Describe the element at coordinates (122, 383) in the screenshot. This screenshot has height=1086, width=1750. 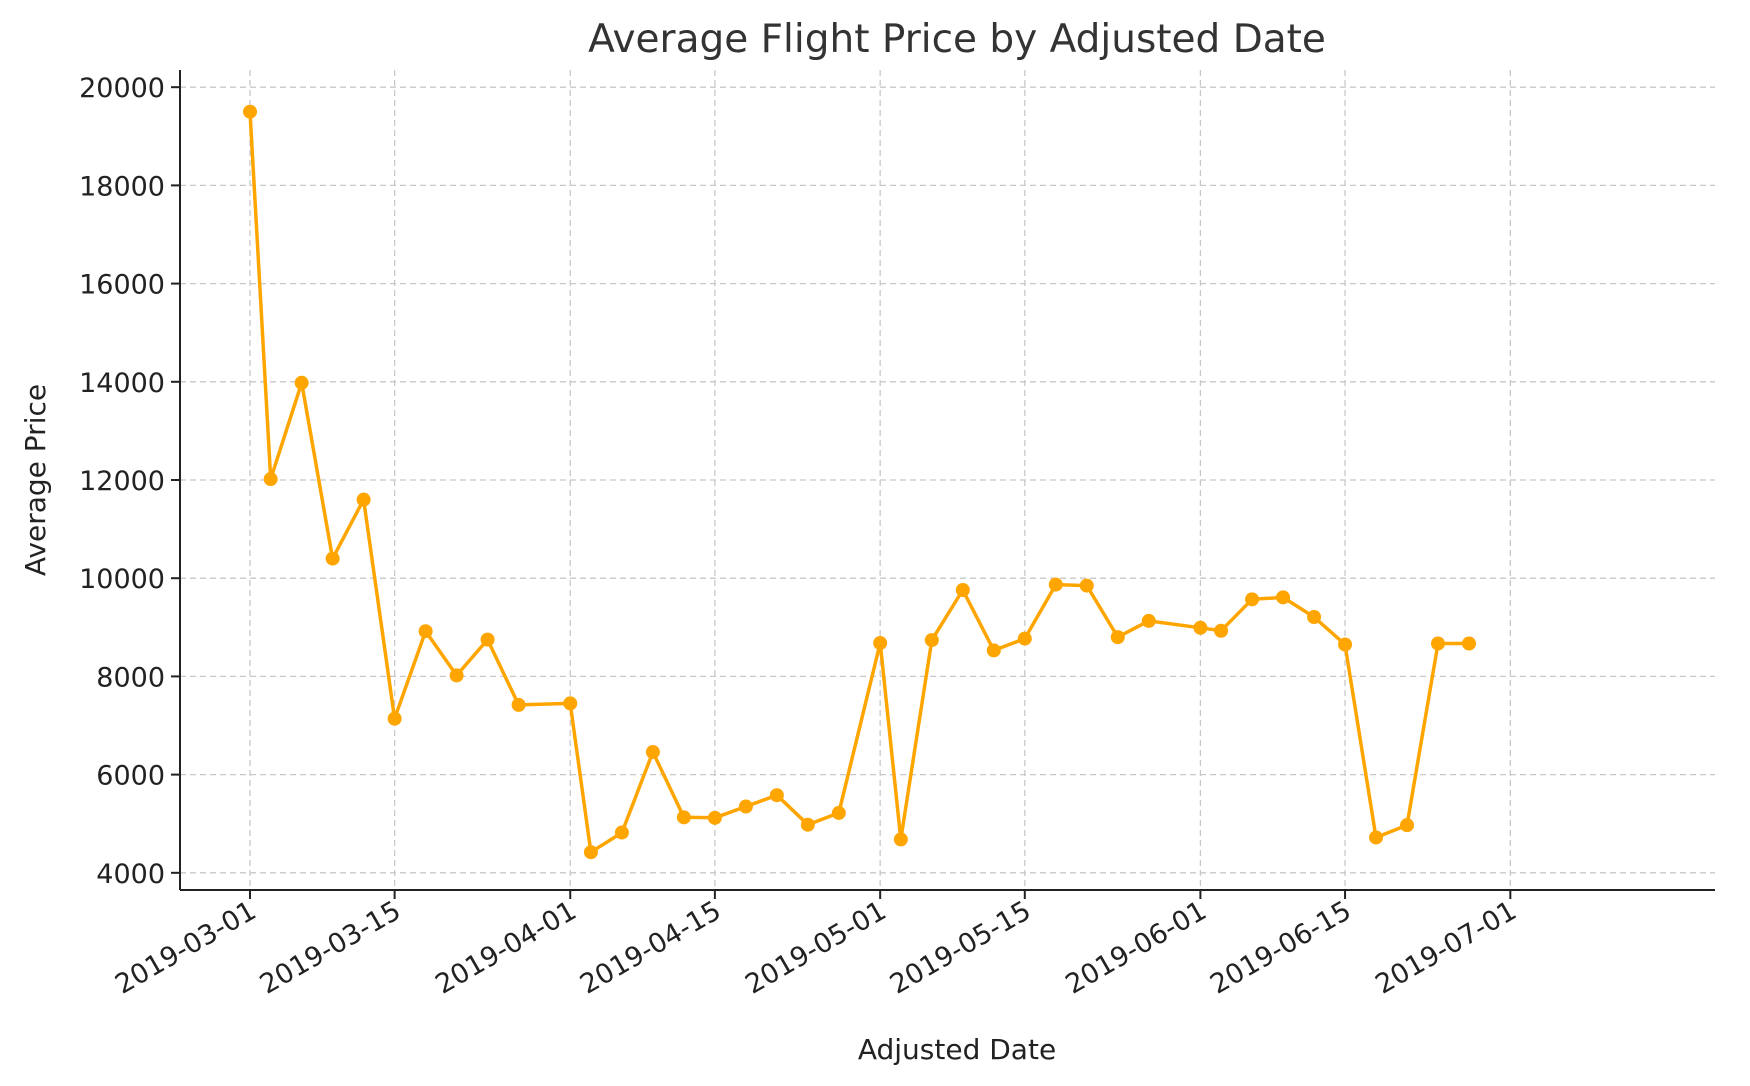
I see `y-tick-label: 14000` at that location.